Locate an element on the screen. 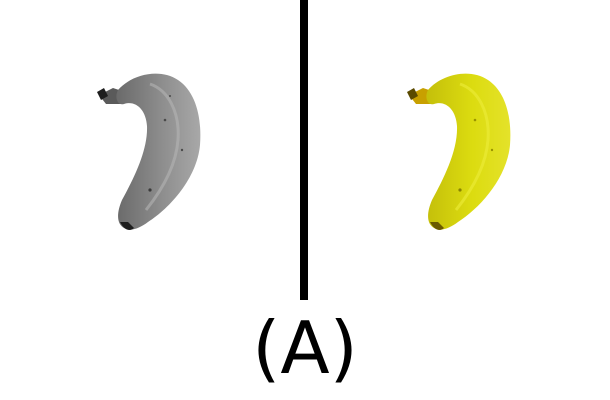 Image resolution: width=610 pixels, height=400 pixels. yellow-banana-image is located at coordinates (459, 151).